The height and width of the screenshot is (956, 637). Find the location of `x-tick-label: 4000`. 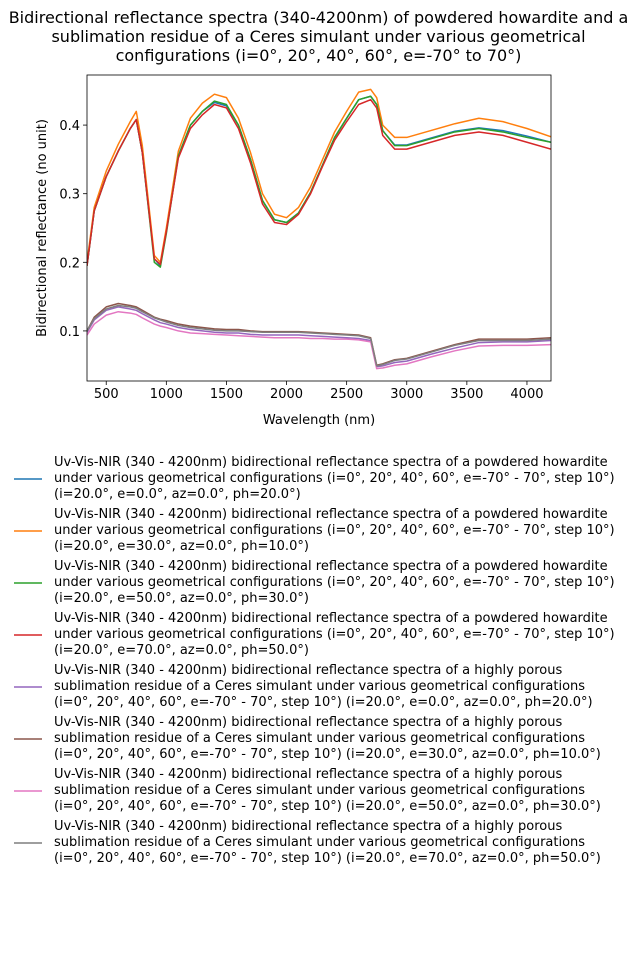

x-tick-label: 4000 is located at coordinates (526, 394).